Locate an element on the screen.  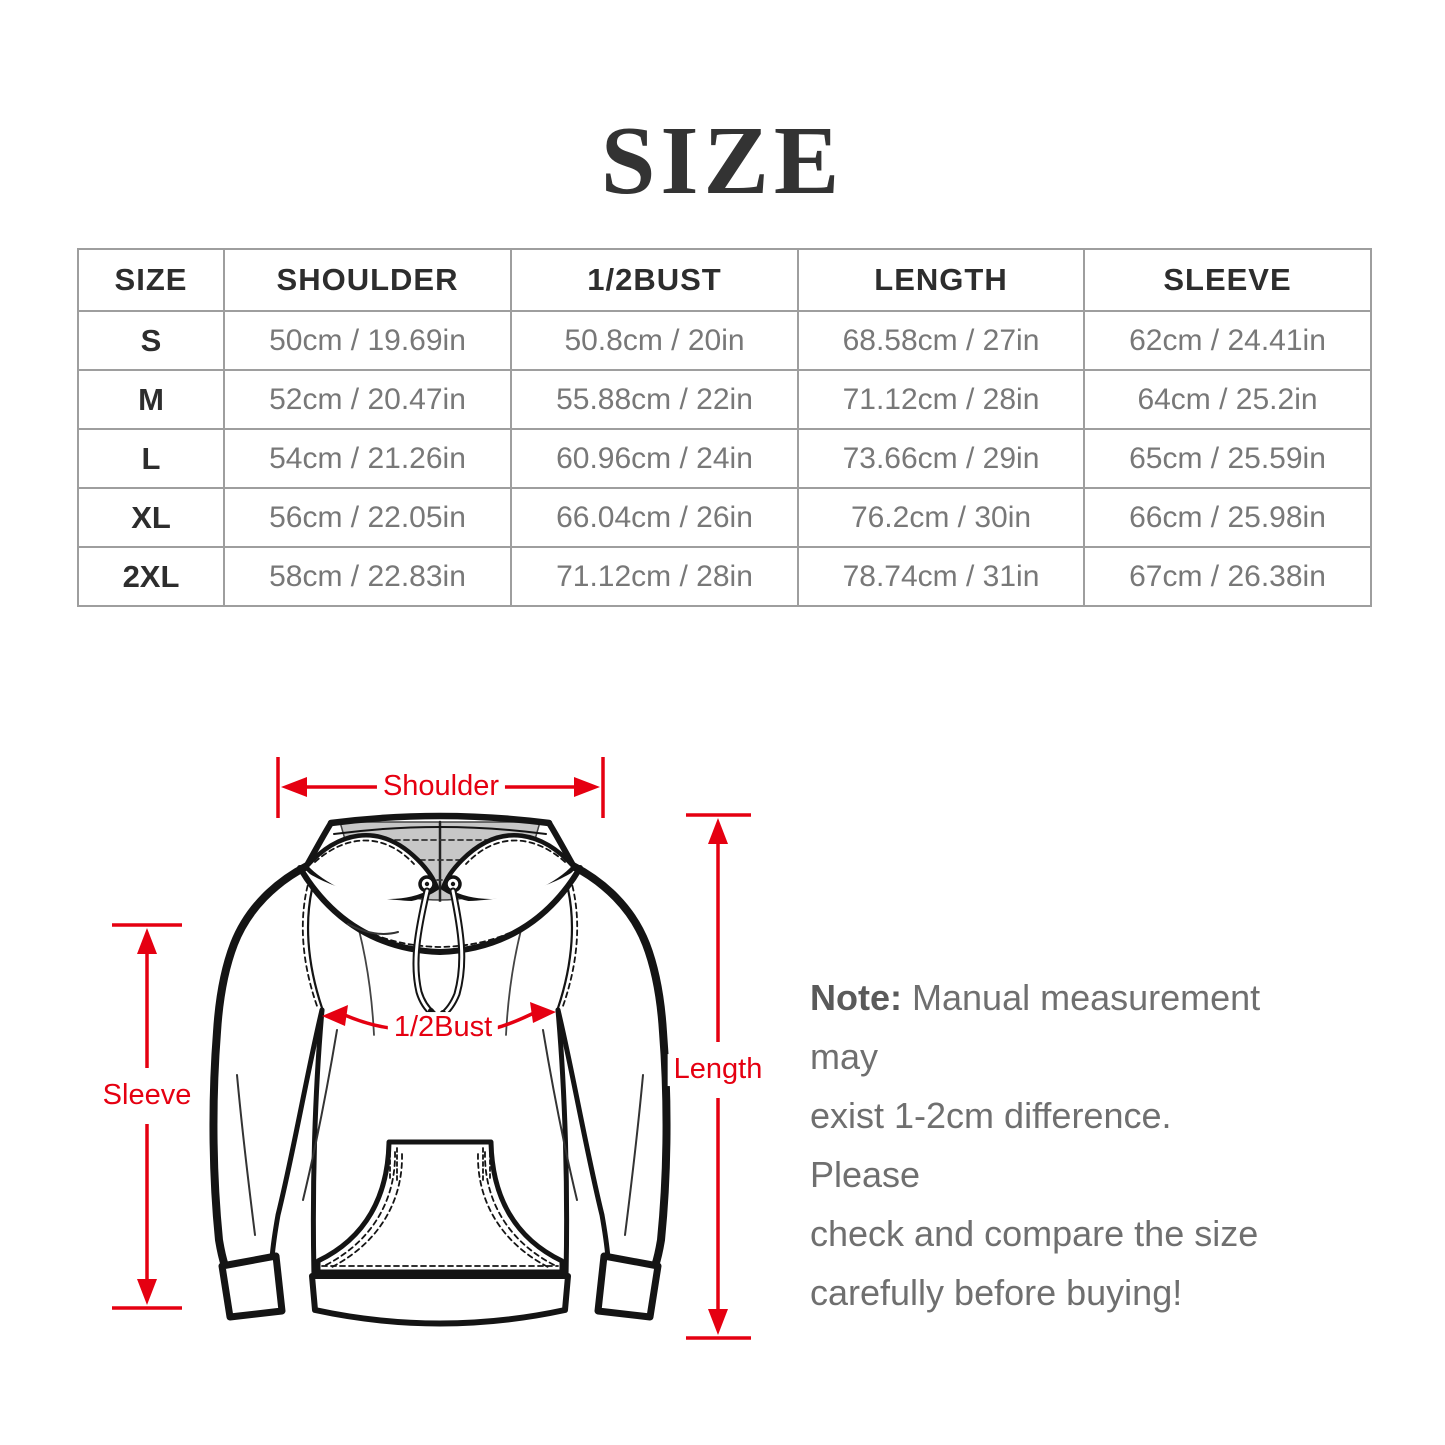
cell-length: 73.66cm / 29in is located at coordinates (941, 458).